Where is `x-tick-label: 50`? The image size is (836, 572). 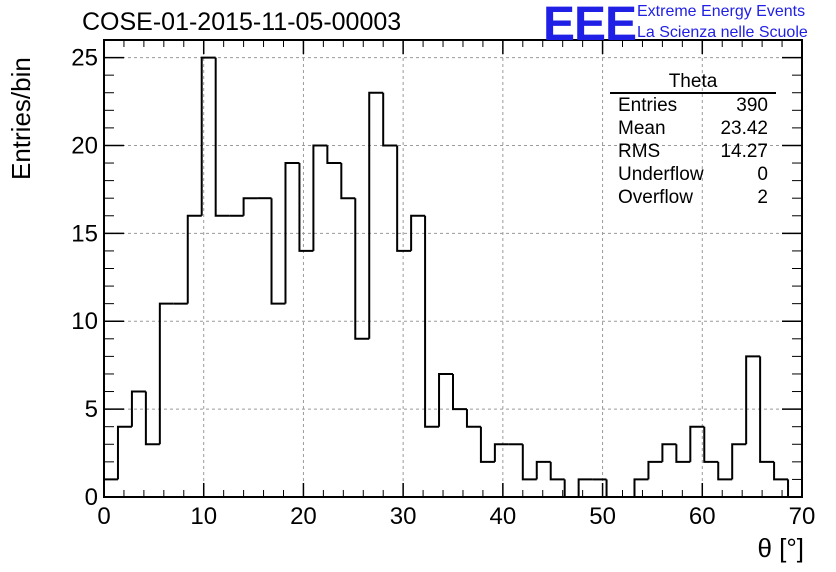
x-tick-label: 50 is located at coordinates (602, 516).